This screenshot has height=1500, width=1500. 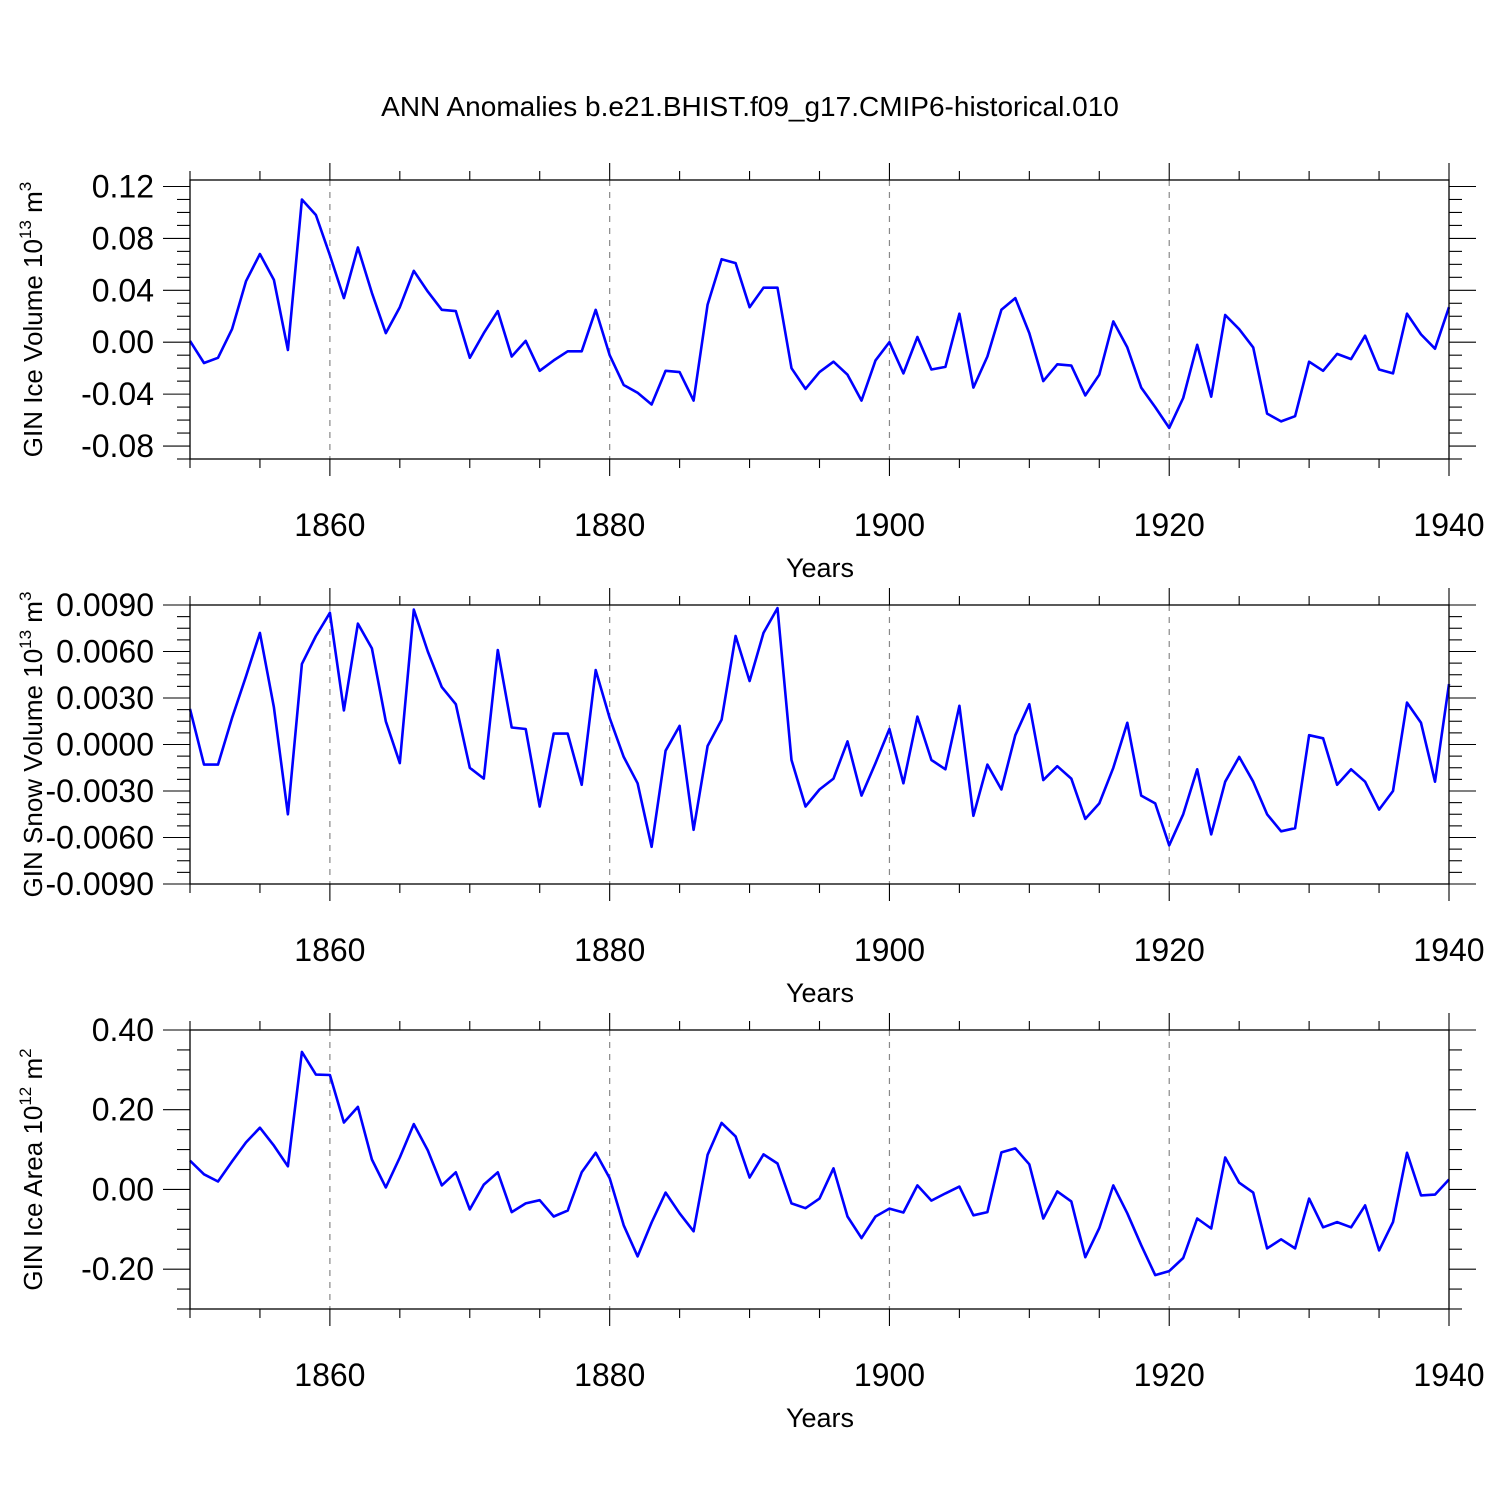 I want to click on y-tick-label: 0.08, so click(x=123, y=238).